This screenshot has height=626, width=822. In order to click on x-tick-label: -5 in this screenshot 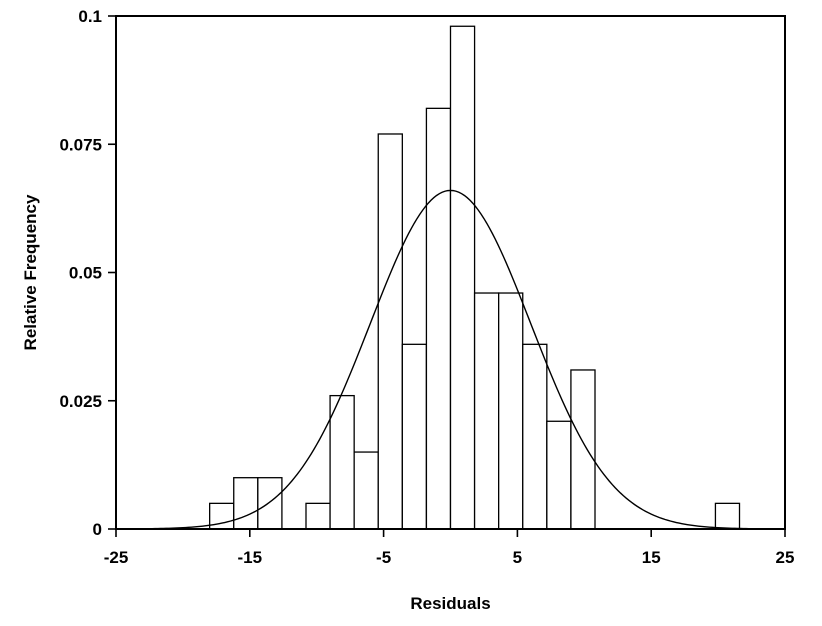, I will do `click(383, 557)`.